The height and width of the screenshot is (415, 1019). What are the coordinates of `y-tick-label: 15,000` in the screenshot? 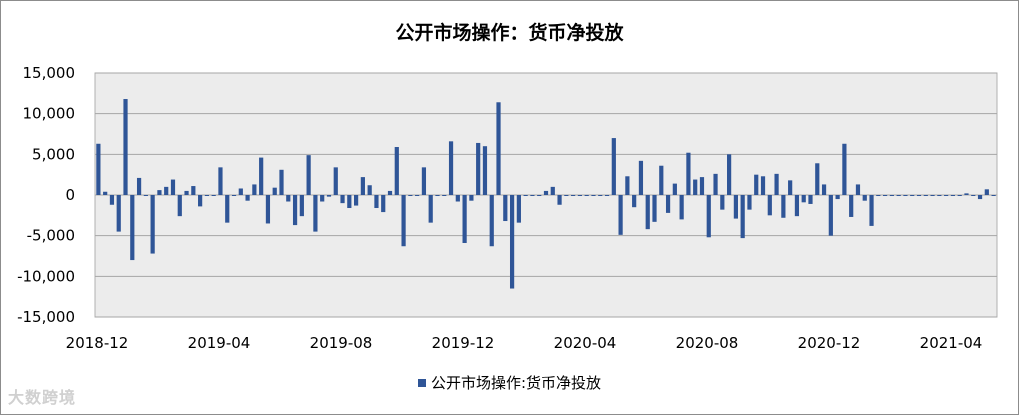 It's located at (49, 73).